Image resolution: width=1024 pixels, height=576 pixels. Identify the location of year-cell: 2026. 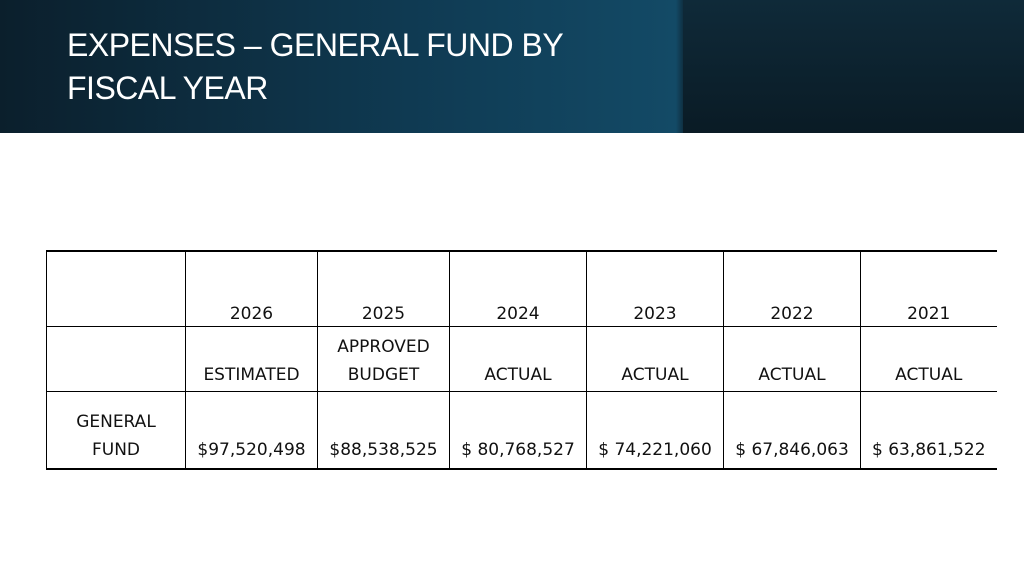
(251, 288).